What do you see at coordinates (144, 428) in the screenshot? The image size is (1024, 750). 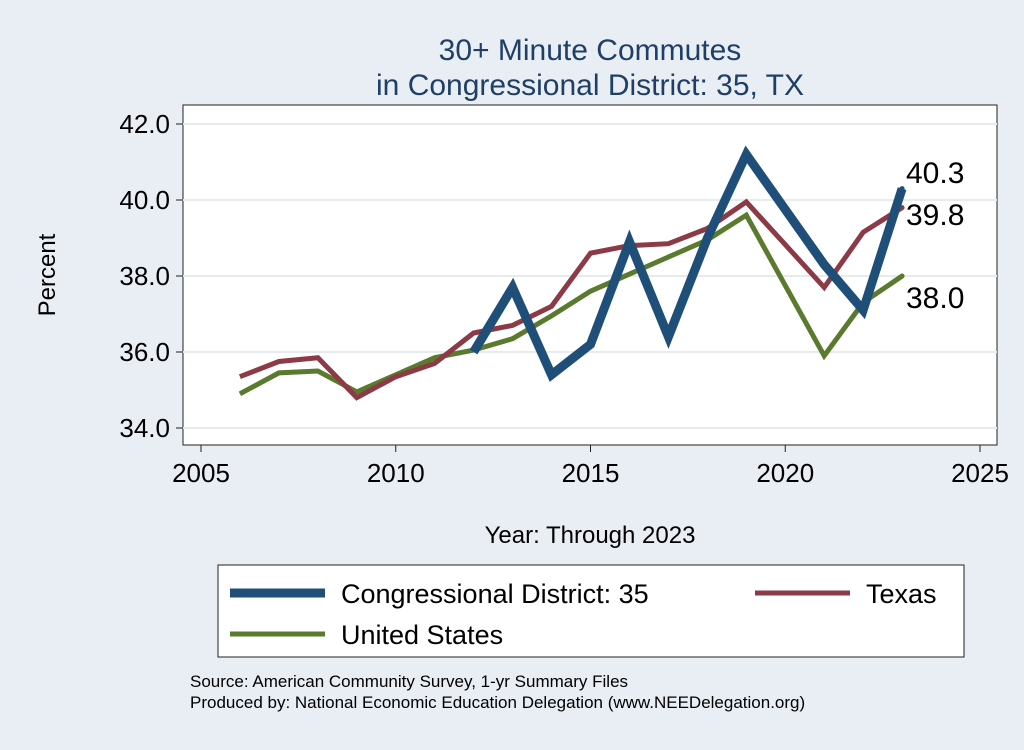 I see `y-tick-label: 34.0` at bounding box center [144, 428].